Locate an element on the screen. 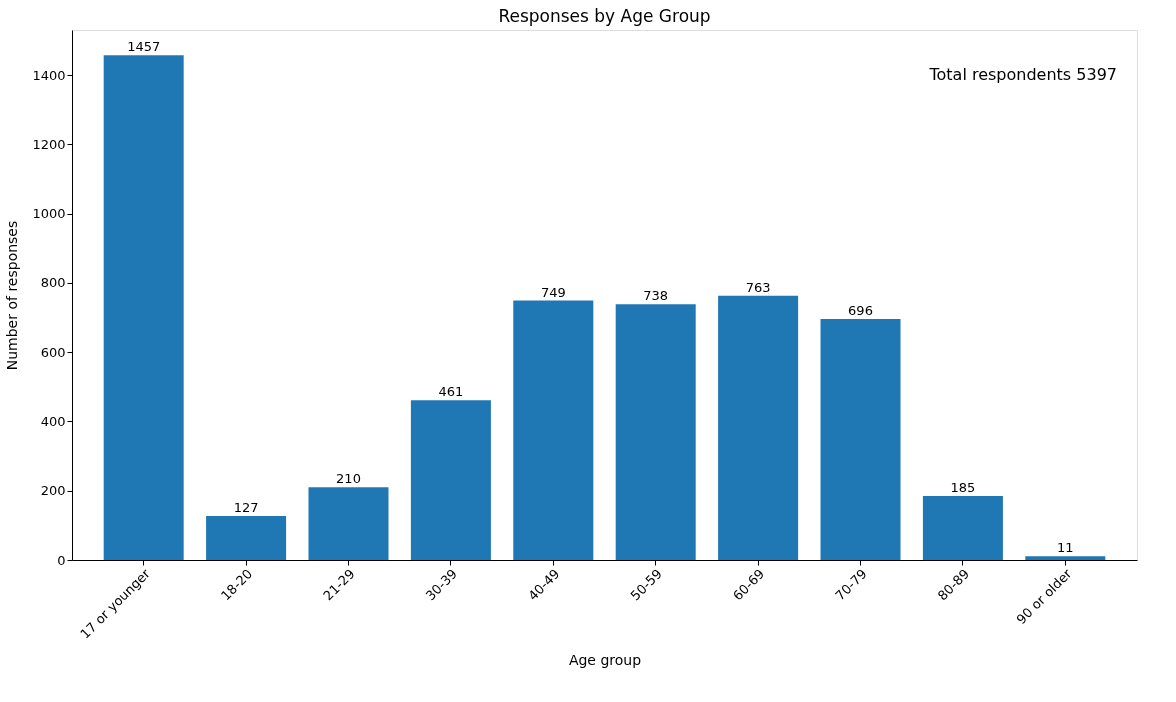 Image resolution: width=1176 pixels, height=702 pixels. y-tick-label: 0 is located at coordinates (61, 560).